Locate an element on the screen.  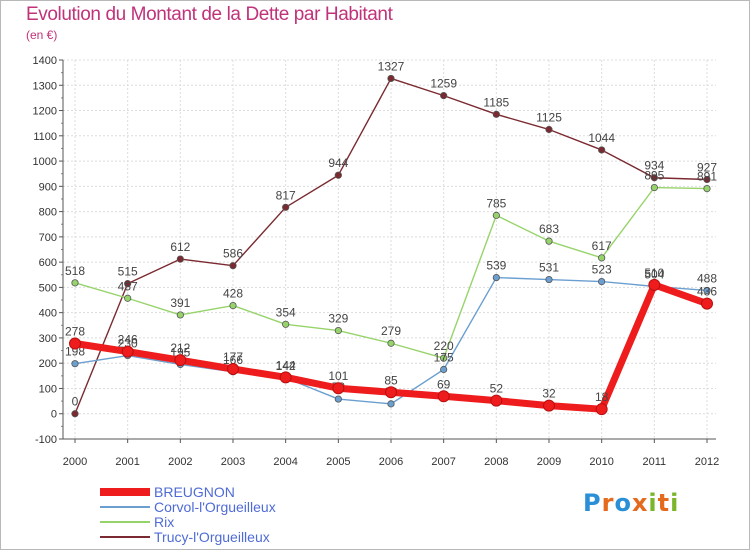
legend-label-rix: Rix is located at coordinates (164, 522).